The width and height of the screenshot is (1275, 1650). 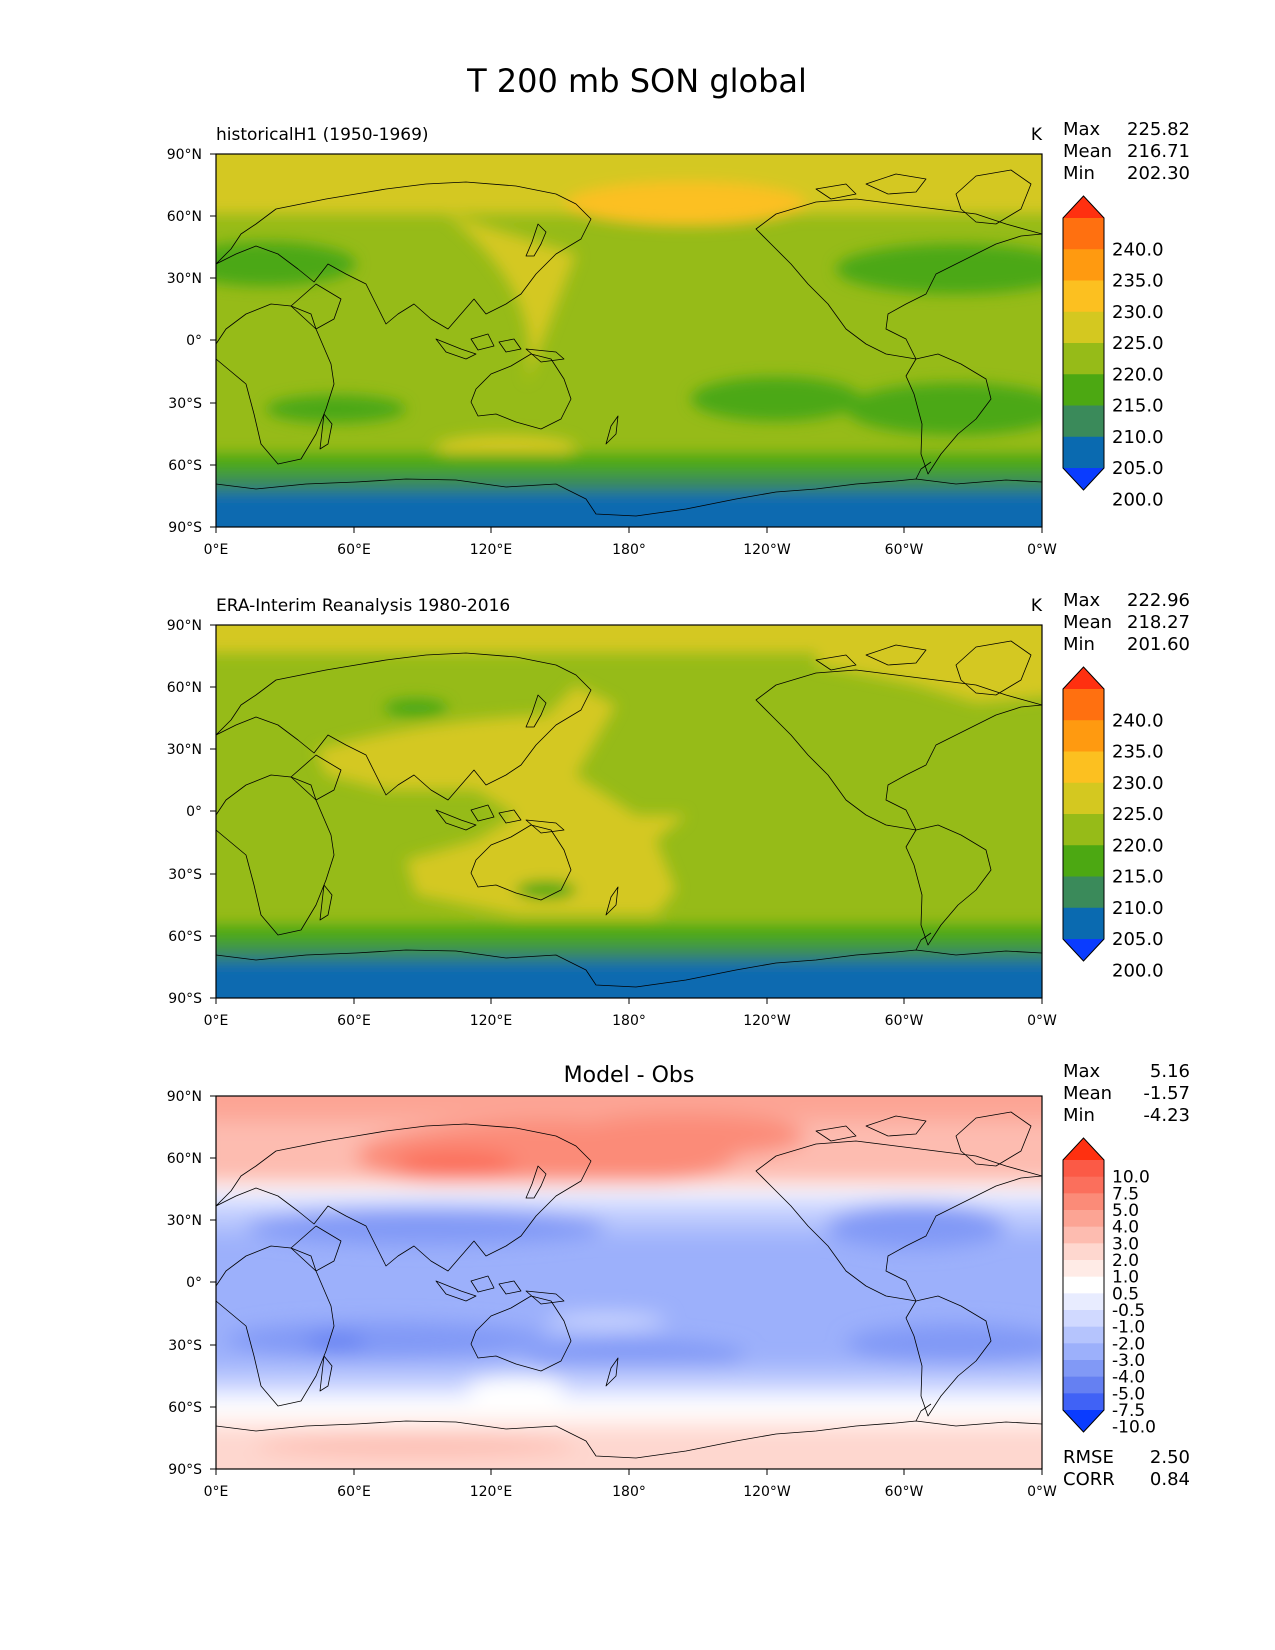 What do you see at coordinates (1138, 720) in the screenshot?
I see `colorbar-tick-label: 240.0` at bounding box center [1138, 720].